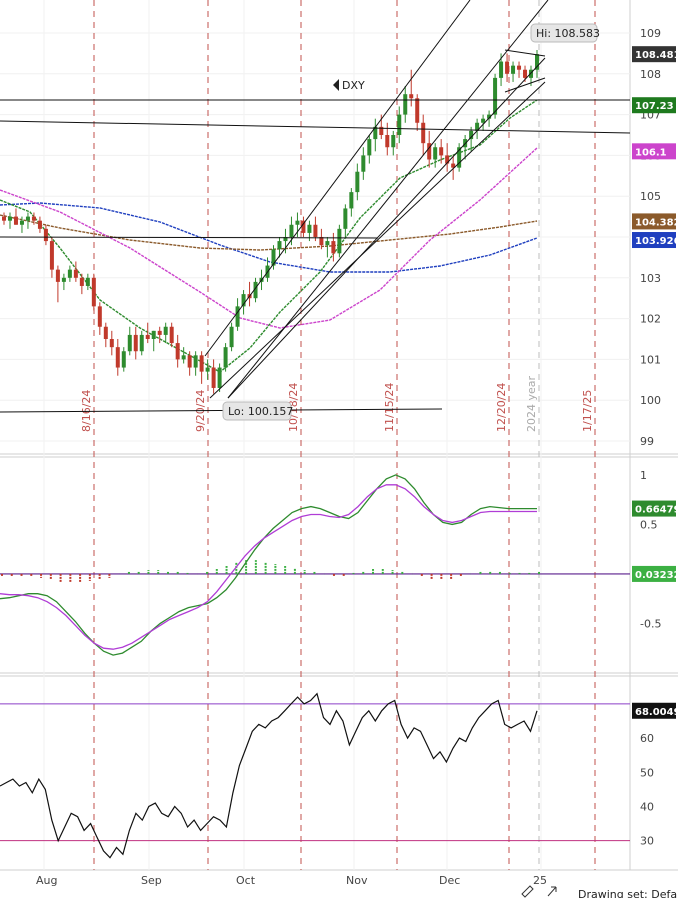 This screenshot has height=898, width=678. Describe the element at coordinates (587, 411) in the screenshot. I see `date-marker-label: 1/17/25` at that location.